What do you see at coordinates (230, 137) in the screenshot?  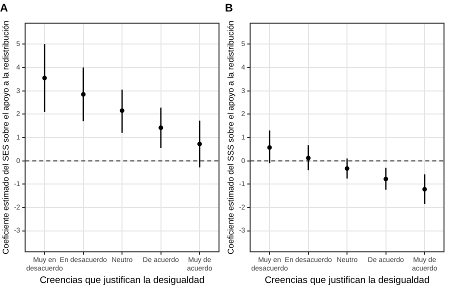 I see `y-axis-title: Coeficiente estimado del SSS sobre el apoyo a la redistribución` at bounding box center [230, 137].